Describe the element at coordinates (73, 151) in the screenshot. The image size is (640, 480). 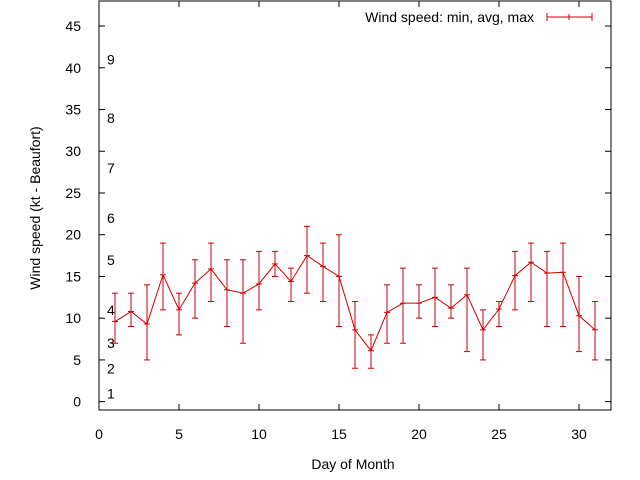
I see `y-tick-label: 30` at that location.